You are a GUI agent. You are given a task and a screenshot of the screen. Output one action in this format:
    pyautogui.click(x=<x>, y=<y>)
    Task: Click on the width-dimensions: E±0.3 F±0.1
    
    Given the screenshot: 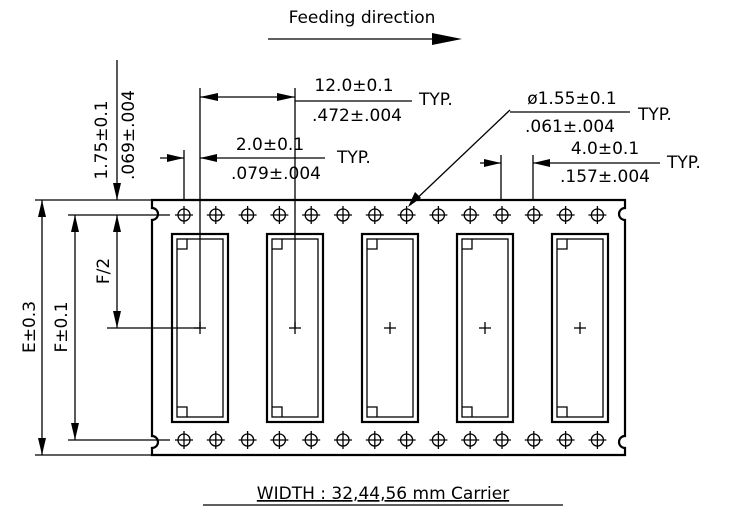 What is the action you would take?
    pyautogui.click(x=95, y=327)
    